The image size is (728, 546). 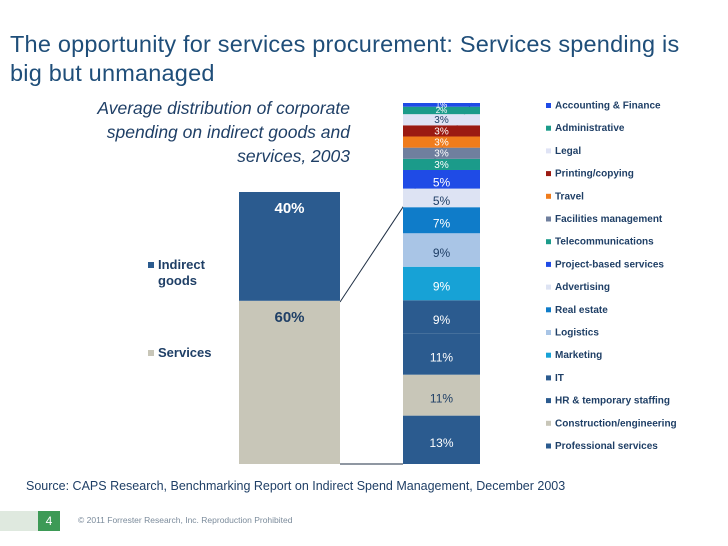 What do you see at coordinates (289, 246) in the screenshot?
I see `main-bar-segment-indirect-goods` at bounding box center [289, 246].